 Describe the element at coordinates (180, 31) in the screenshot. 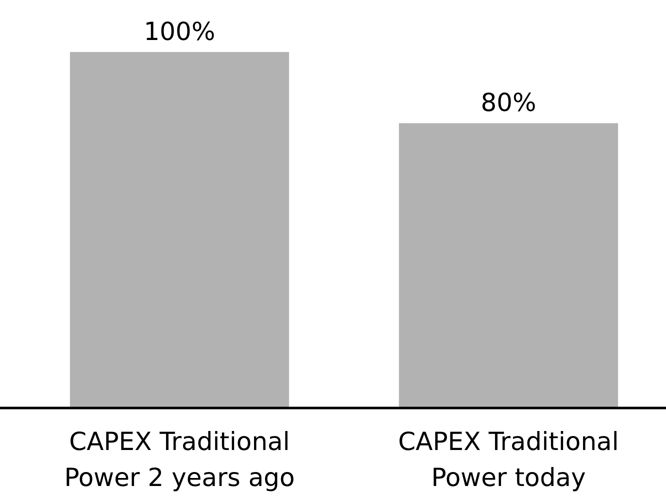

I see `data-label: 100%` at that location.